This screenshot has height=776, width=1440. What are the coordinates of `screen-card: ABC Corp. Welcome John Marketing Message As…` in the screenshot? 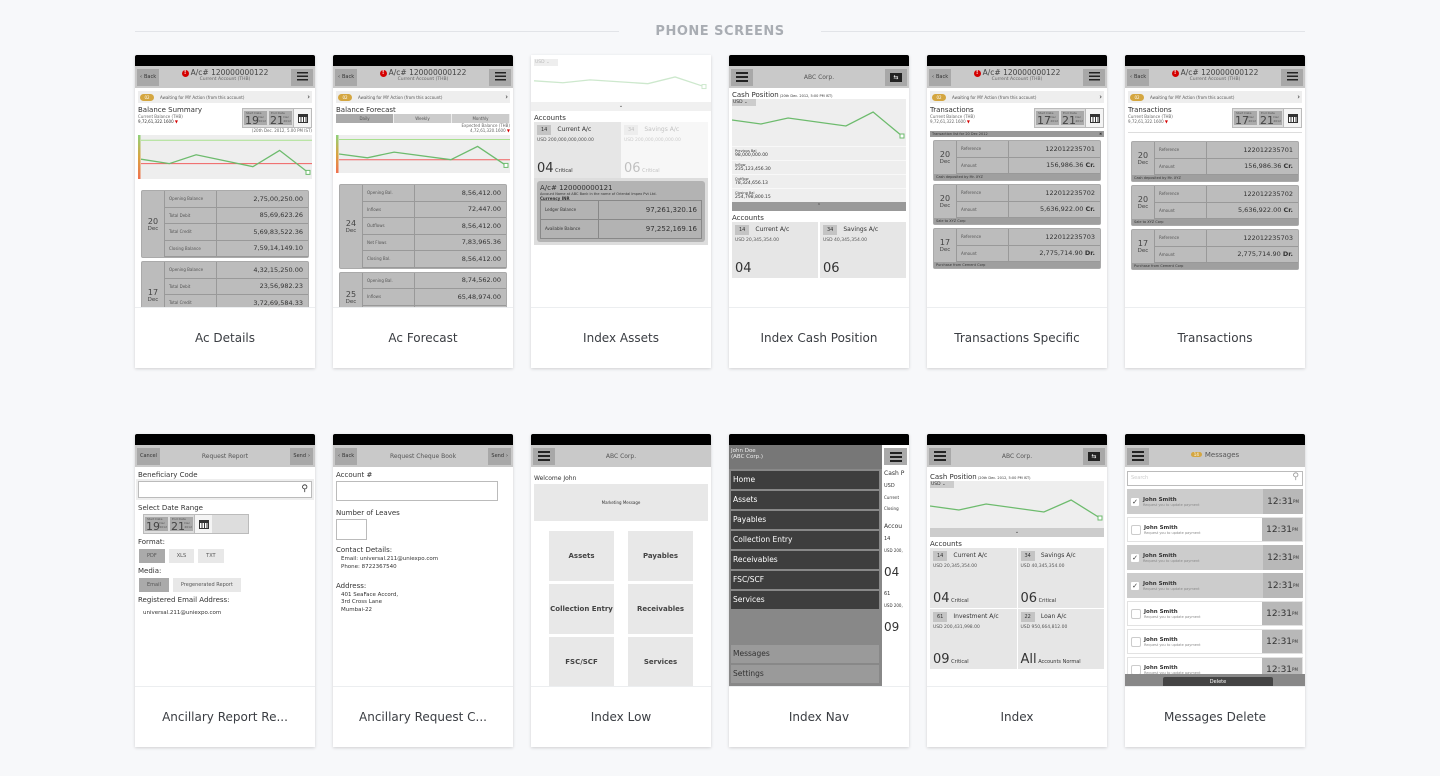 It's located at (621, 590).